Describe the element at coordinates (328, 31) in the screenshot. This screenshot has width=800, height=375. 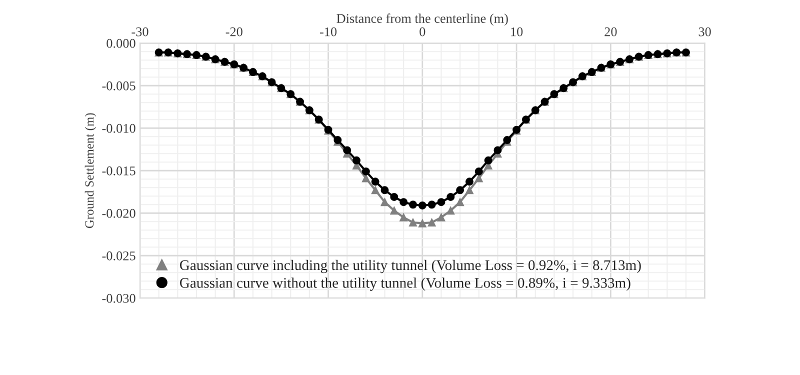
I see `x-tick-label: -10` at that location.